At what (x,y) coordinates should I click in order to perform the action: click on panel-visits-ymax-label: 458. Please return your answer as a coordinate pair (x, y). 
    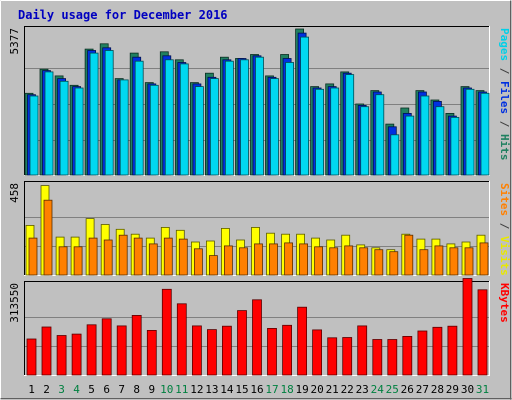
    Looking at the image, I should click on (14, 193).